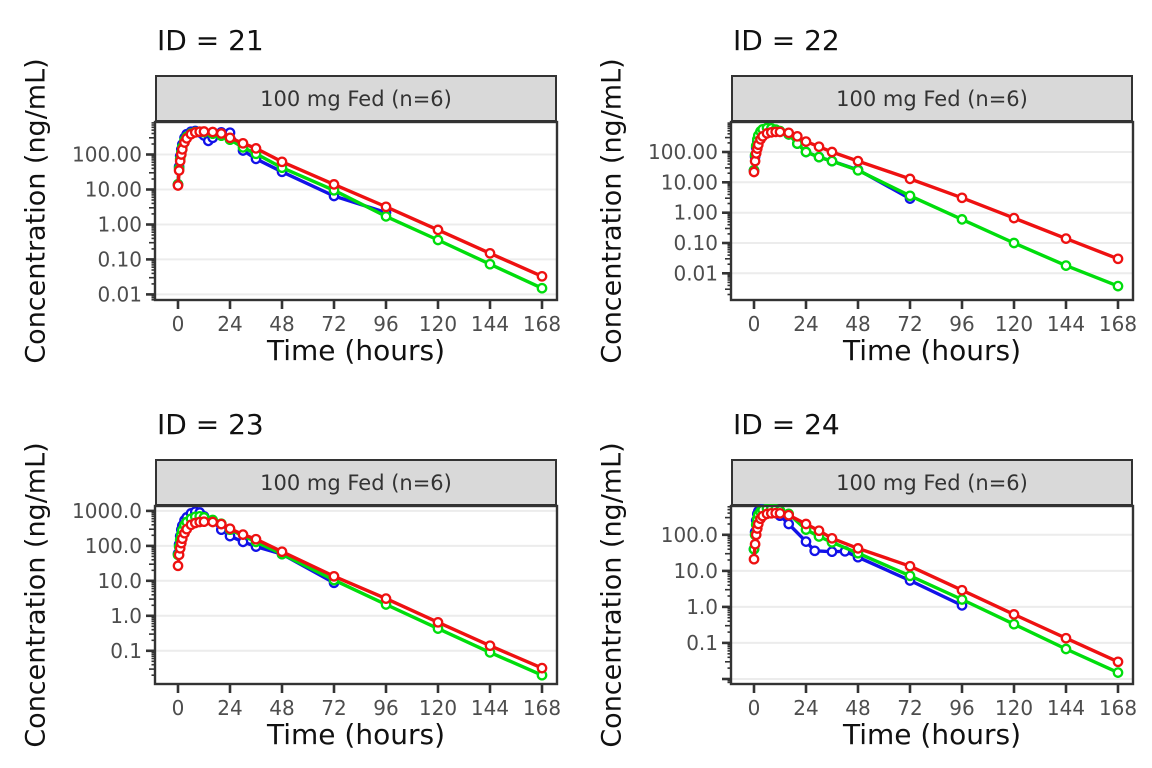 The width and height of the screenshot is (1152, 768). Describe the element at coordinates (786, 40) in the screenshot. I see `panel-title-22: ID = 22` at that location.